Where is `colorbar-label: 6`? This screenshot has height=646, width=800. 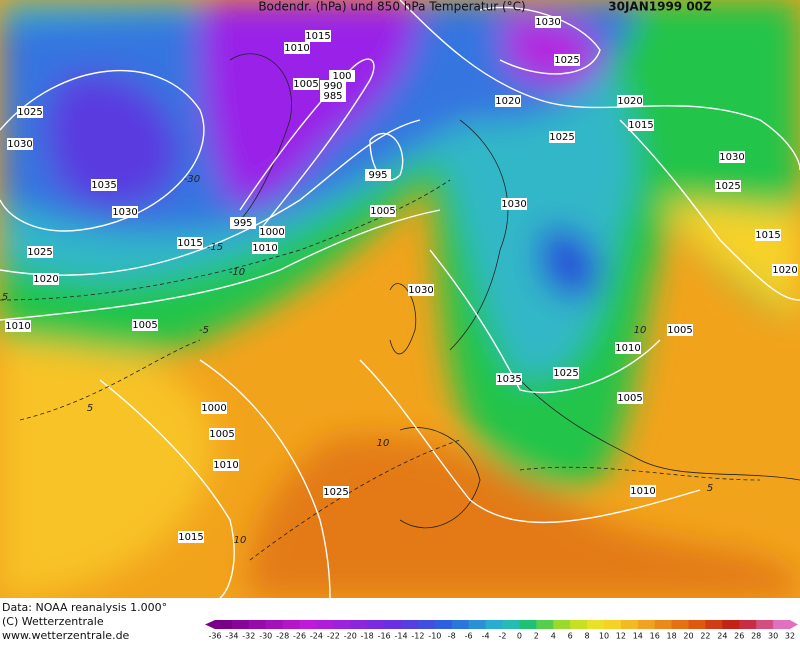 colorbar-label: 6 is located at coordinates (570, 636).